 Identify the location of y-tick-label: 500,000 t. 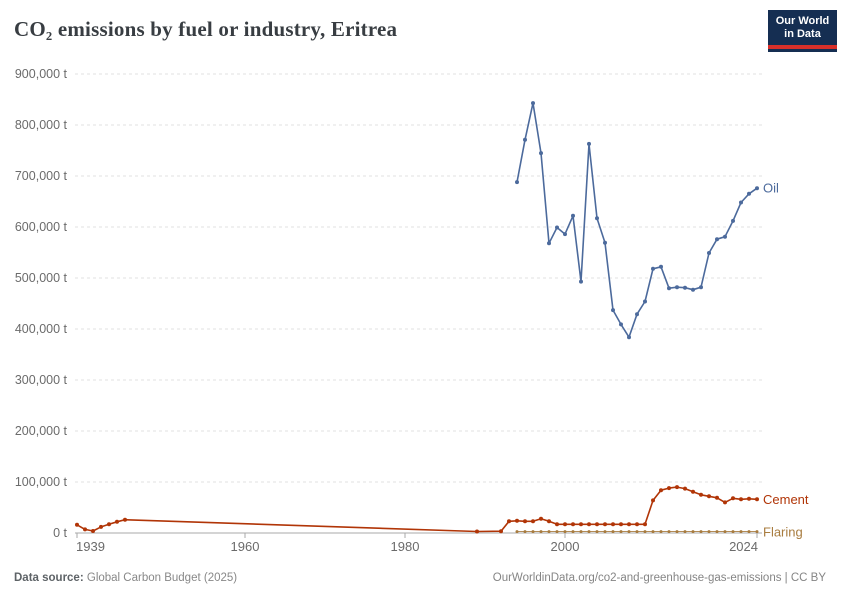
(41, 278).